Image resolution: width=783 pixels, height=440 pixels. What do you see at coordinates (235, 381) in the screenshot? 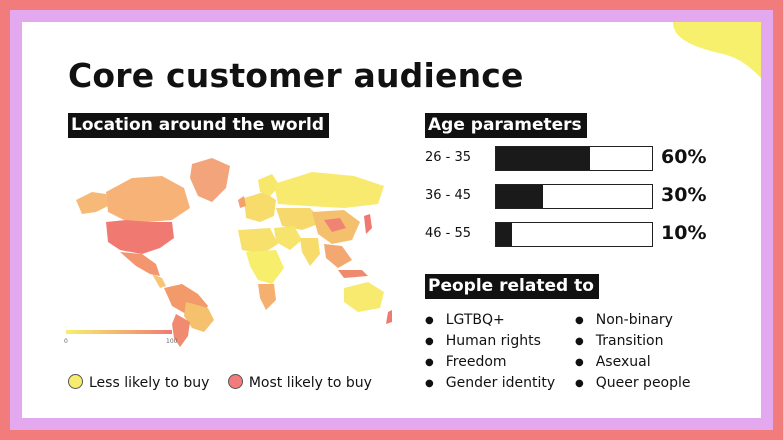
I see `legend-dot-most-likely` at bounding box center [235, 381].